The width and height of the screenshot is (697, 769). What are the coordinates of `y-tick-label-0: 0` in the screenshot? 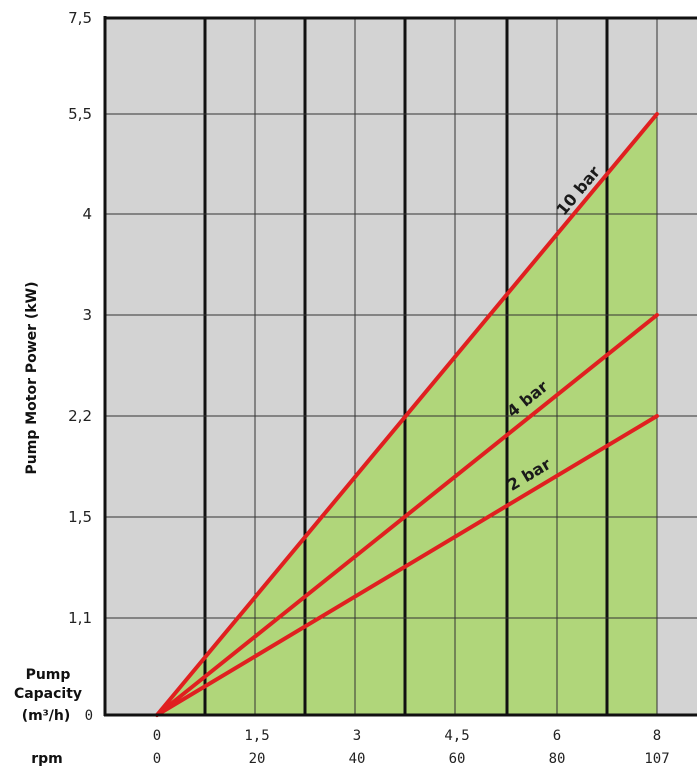 It's located at (89, 716).